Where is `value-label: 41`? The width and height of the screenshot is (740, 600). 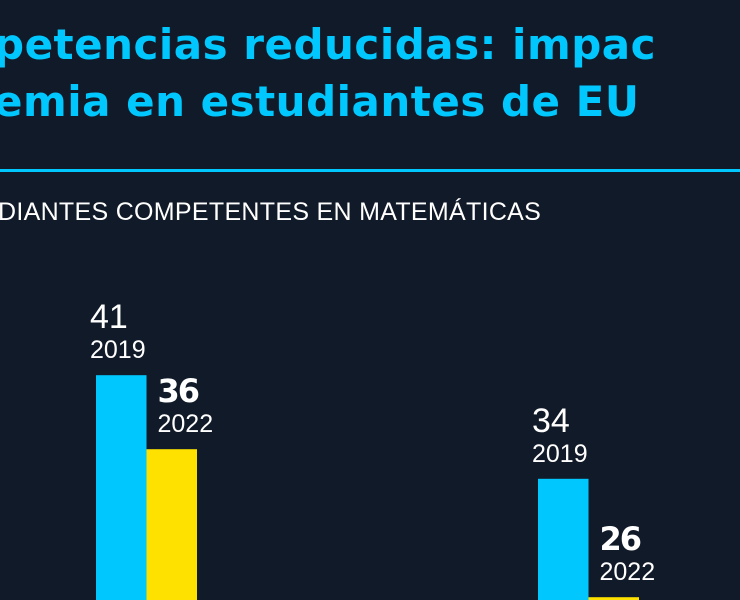
value-label: 41 is located at coordinates (109, 317).